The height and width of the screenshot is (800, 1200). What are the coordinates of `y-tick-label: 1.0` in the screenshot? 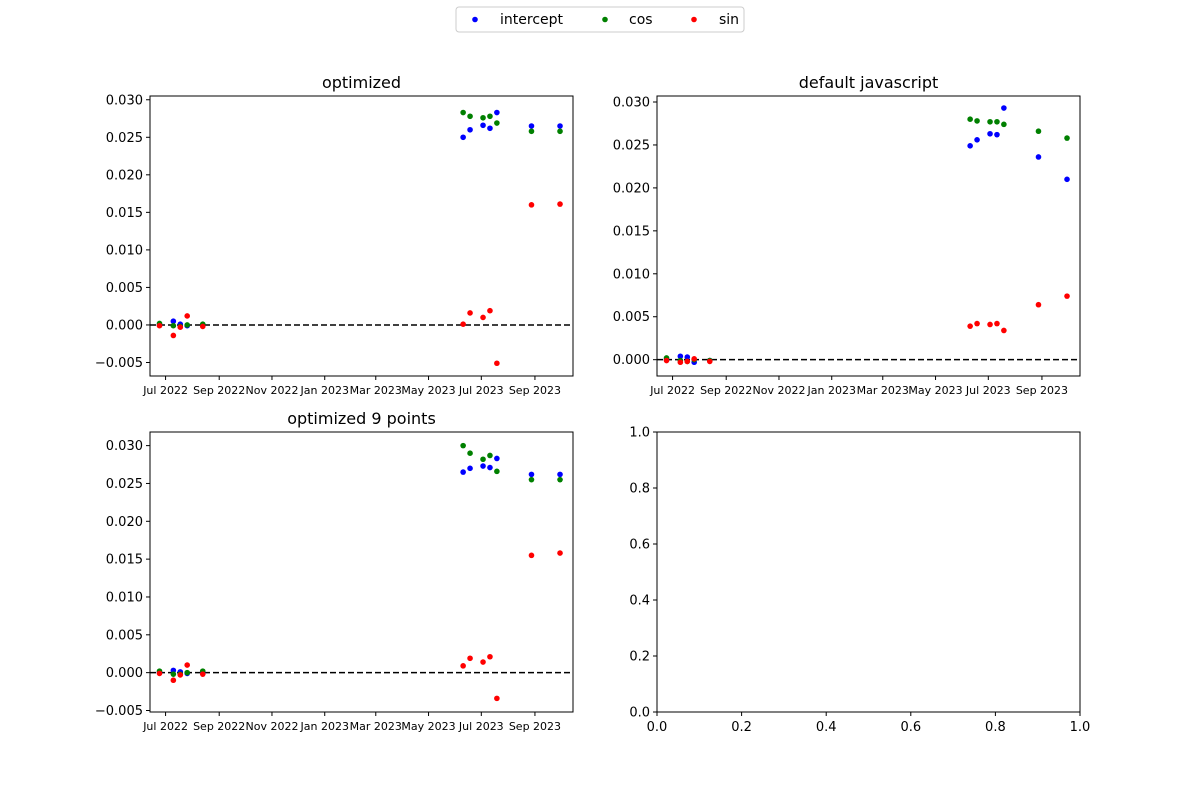 It's located at (639, 433).